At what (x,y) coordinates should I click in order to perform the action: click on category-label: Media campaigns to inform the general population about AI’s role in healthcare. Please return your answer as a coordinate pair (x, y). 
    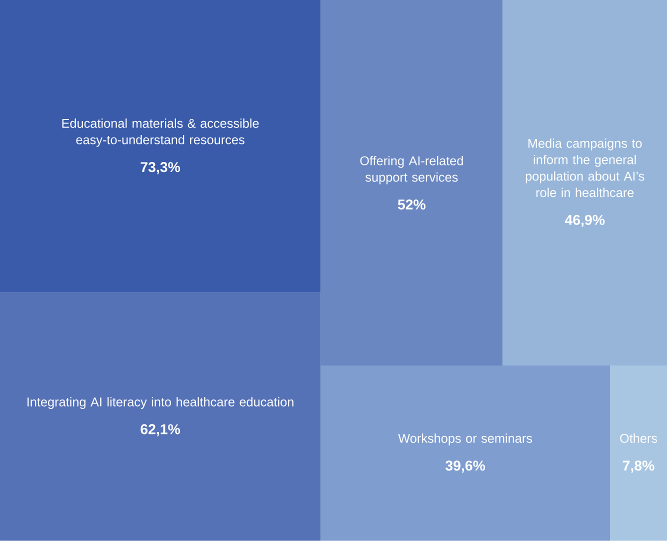
    Looking at the image, I should click on (585, 168).